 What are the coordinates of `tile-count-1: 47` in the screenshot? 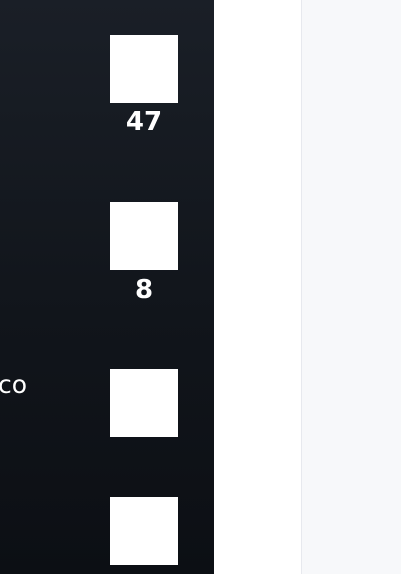 It's located at (144, 122).